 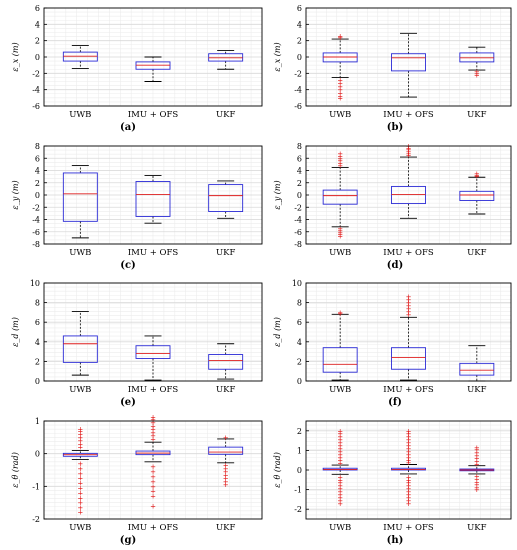 I want to click on x-tick-label: UWB, so click(x=80, y=115).